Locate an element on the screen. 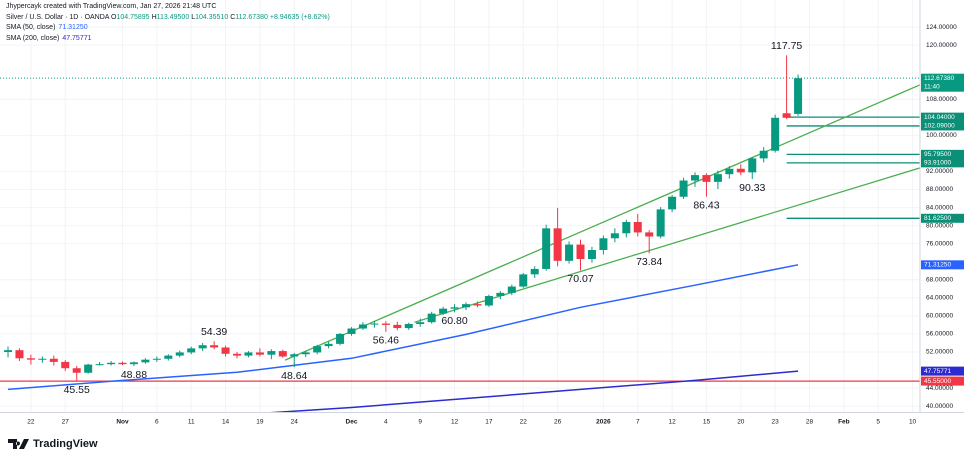 The image size is (964, 460). y-tick-label: 80.00000 is located at coordinates (939, 225).